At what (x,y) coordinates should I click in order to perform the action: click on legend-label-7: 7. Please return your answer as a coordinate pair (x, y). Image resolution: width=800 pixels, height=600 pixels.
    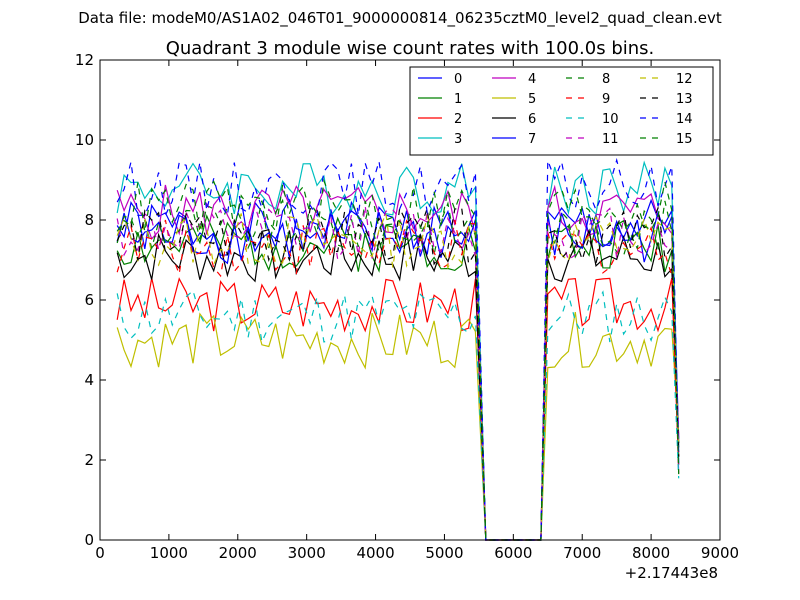
    Looking at the image, I should click on (532, 139).